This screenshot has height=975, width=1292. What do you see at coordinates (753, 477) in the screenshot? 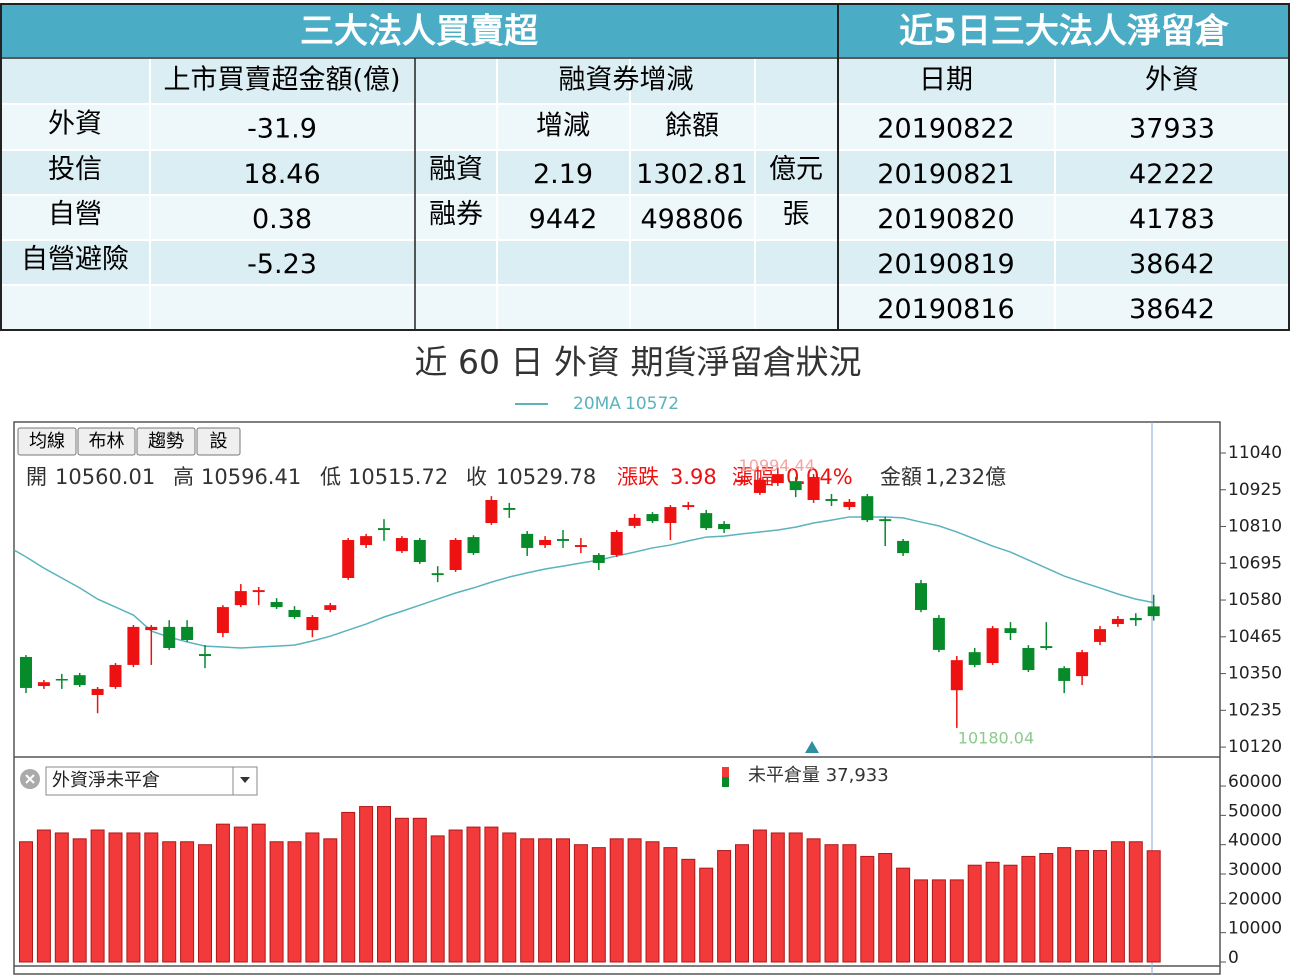
I see `info-change: 漲幅` at bounding box center [753, 477].